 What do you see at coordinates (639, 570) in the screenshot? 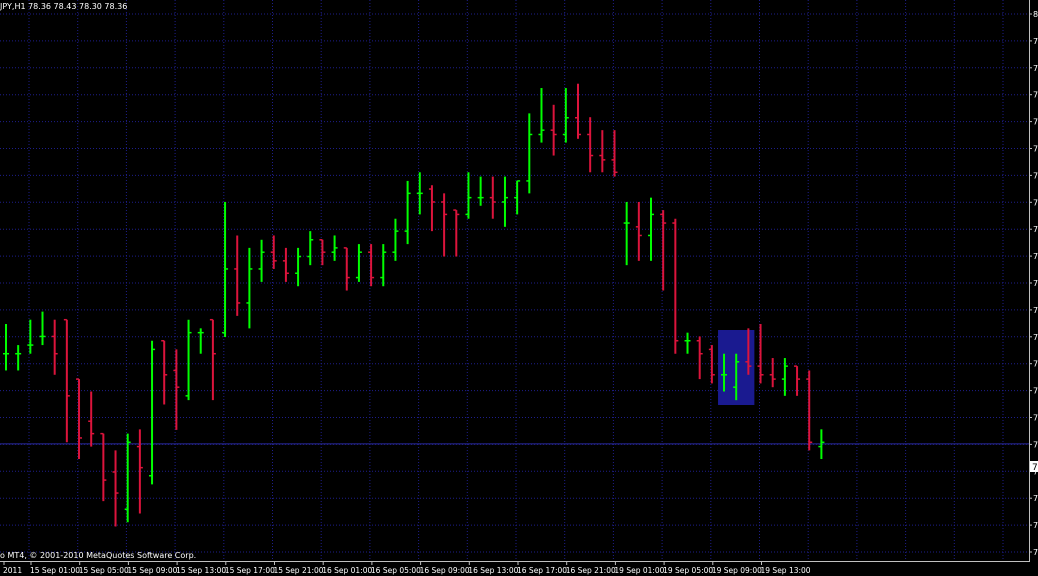
I see `time-tick-label: 19 Sep 01:00` at bounding box center [639, 570].